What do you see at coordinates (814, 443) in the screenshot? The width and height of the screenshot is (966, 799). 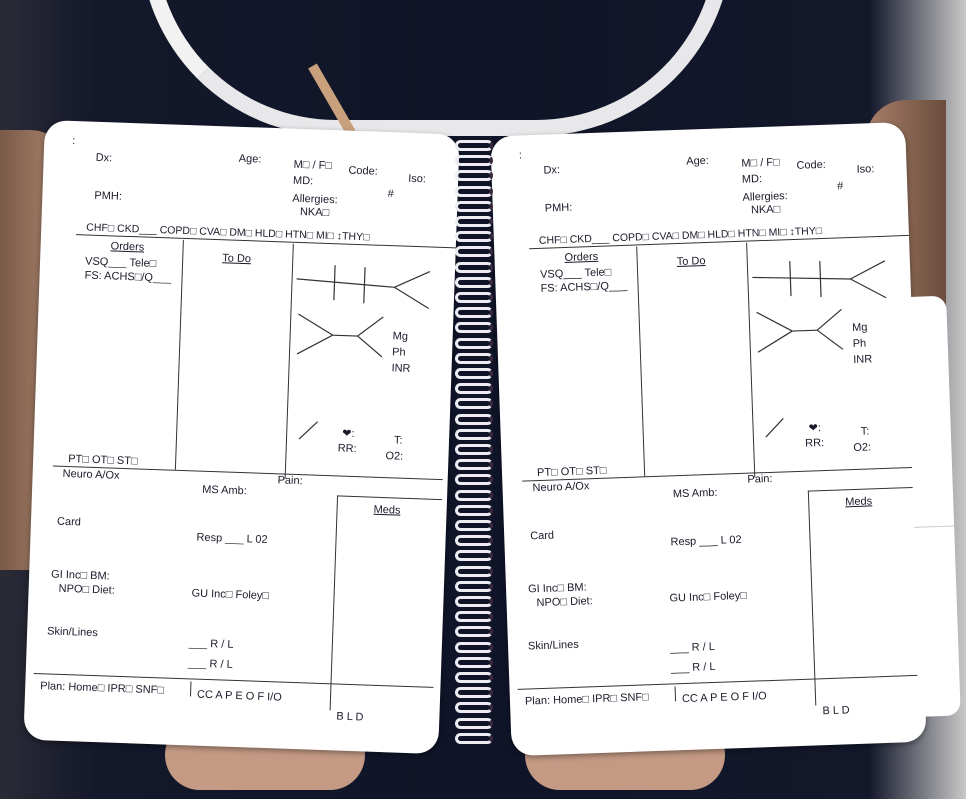 I see `rr-label: RR:` at bounding box center [814, 443].